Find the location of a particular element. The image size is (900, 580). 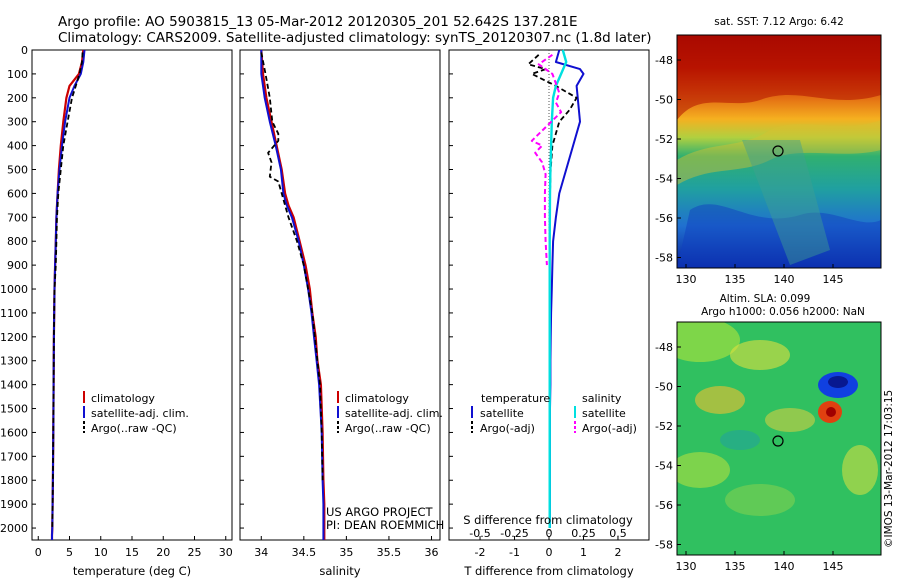

salinity-xlabel: salinity is located at coordinates (339, 571).